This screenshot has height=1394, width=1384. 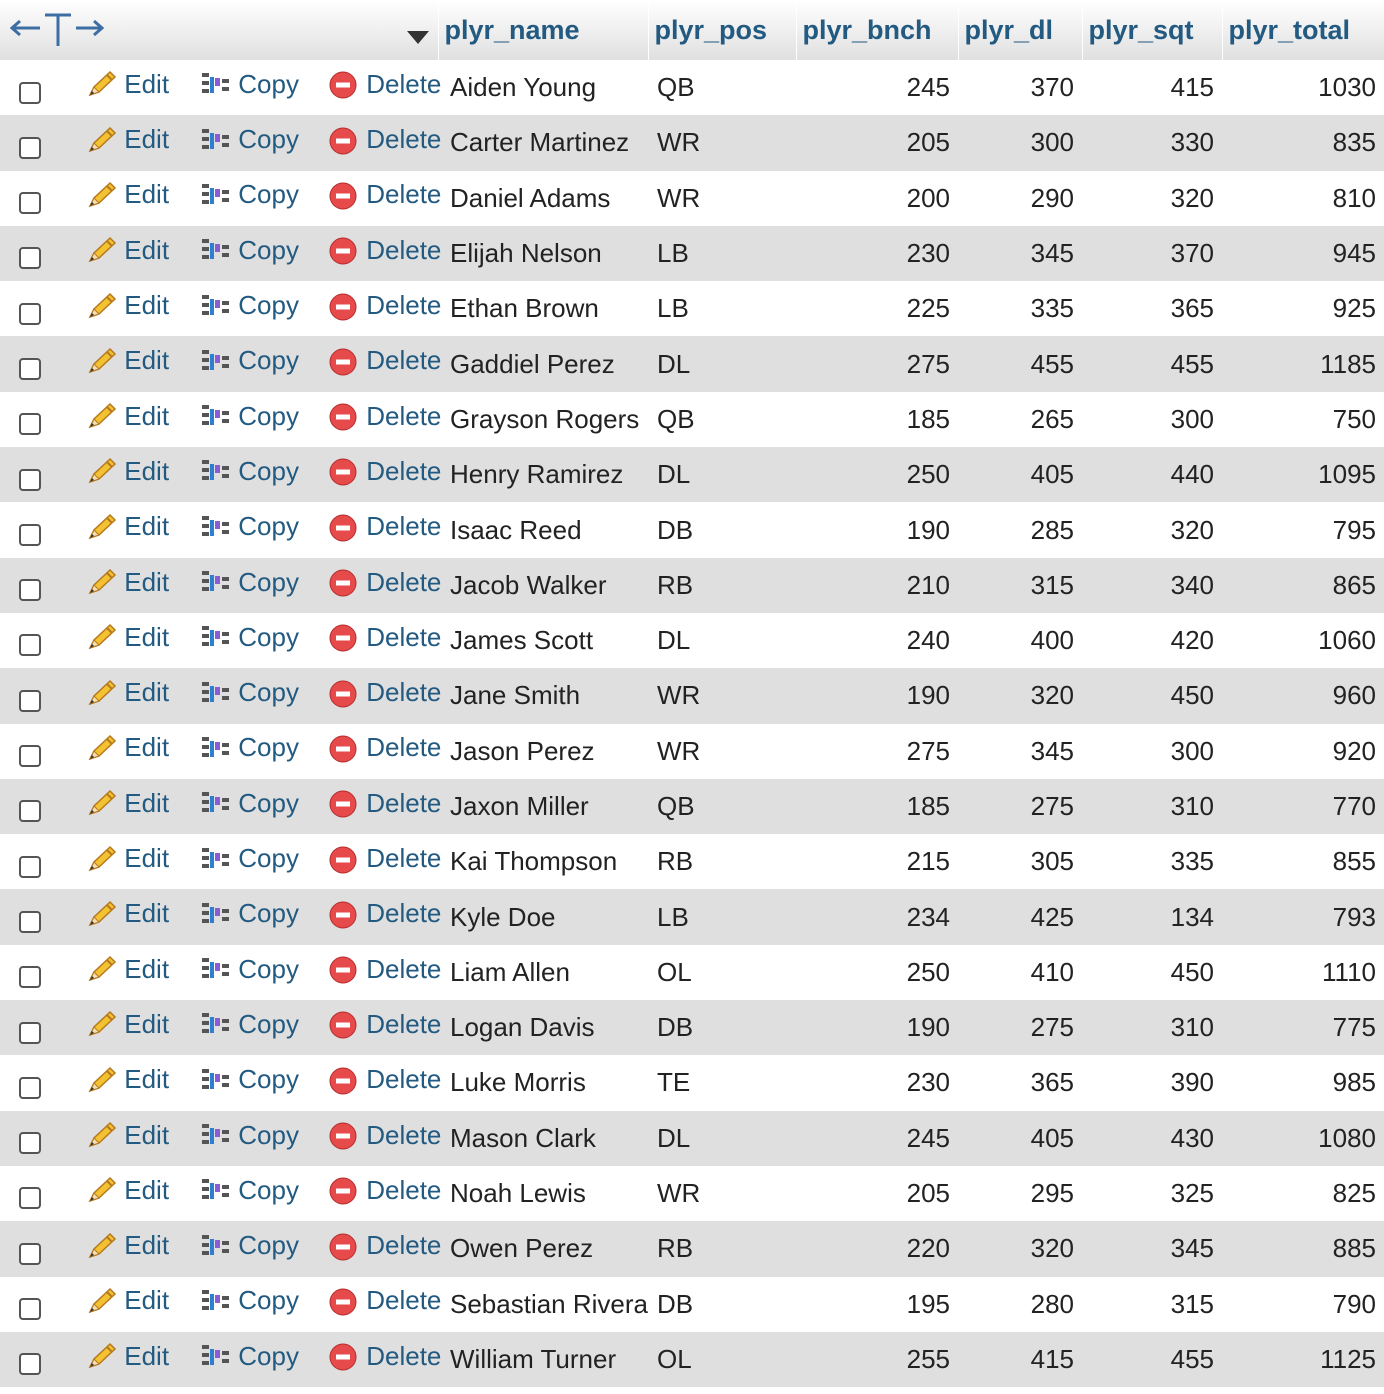 What do you see at coordinates (418, 38) in the screenshot?
I see `sort-triangle-down-icon` at bounding box center [418, 38].